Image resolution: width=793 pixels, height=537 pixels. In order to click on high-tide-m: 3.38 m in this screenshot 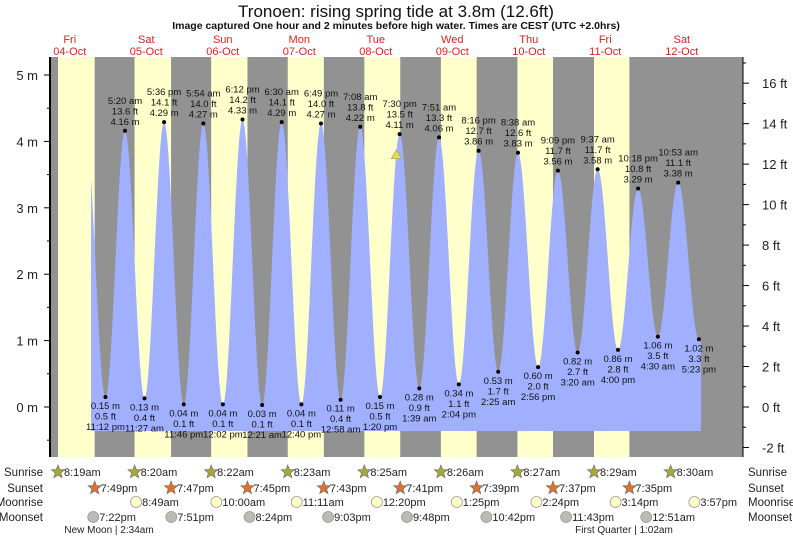, I will do `click(678, 174)`.